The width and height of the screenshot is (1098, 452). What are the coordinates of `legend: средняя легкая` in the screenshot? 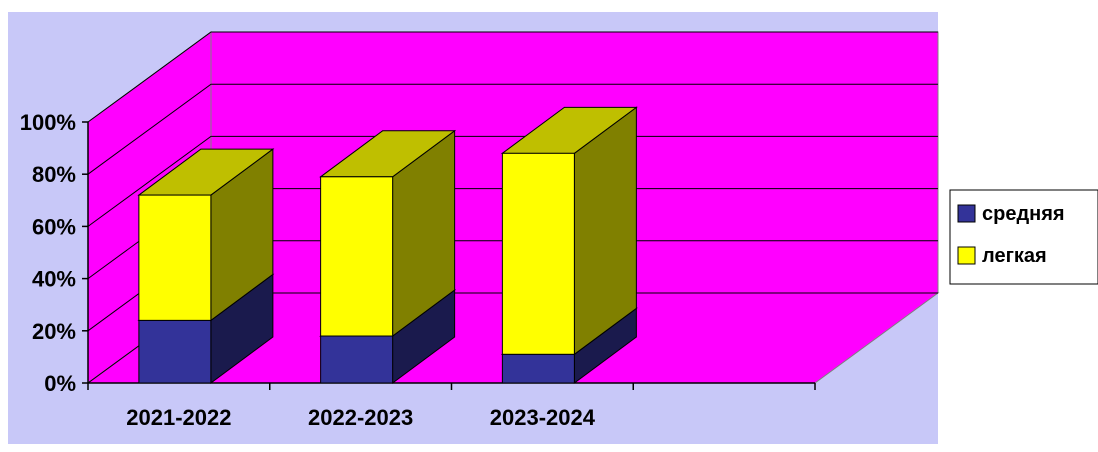 It's located at (1023, 237).